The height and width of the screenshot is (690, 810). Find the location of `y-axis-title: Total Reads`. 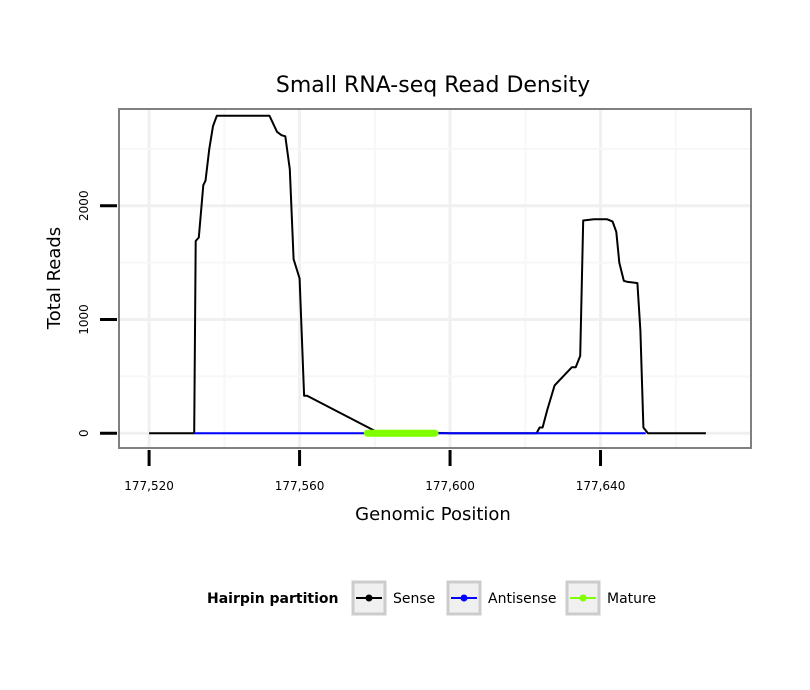

y-axis-title: Total Reads is located at coordinates (54, 278).